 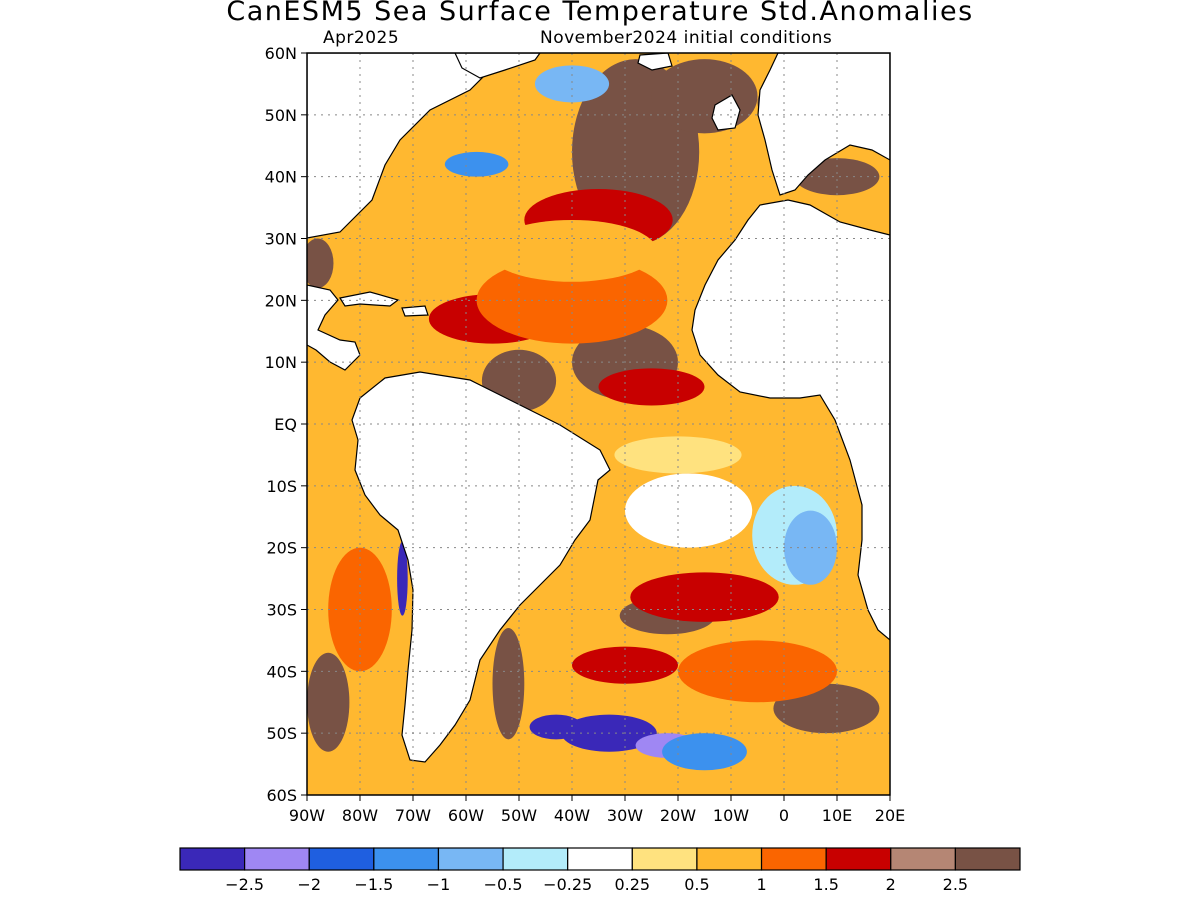 What do you see at coordinates (837, 815) in the screenshot?
I see `lon-tick-label: 10E` at bounding box center [837, 815].